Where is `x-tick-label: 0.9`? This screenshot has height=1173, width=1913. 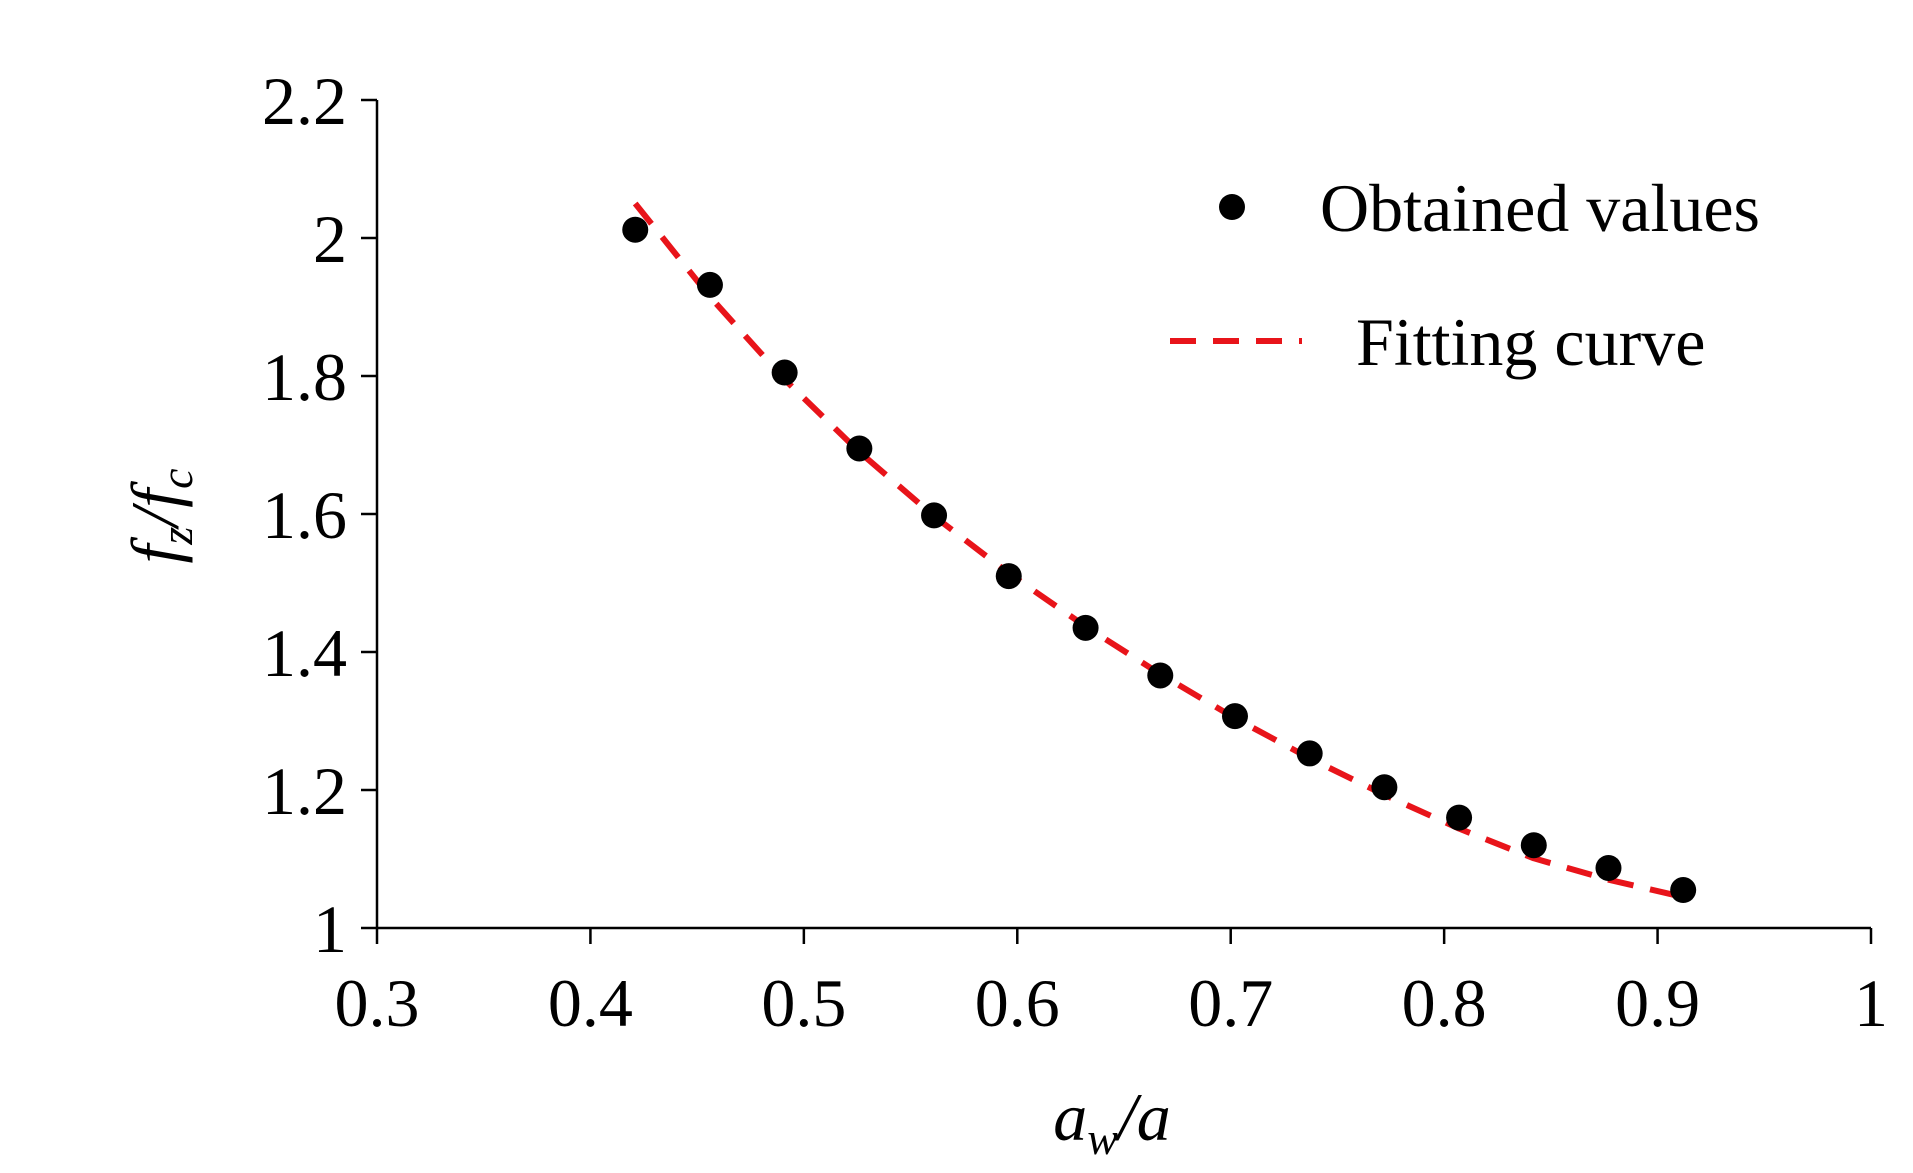 x-tick-label: 0.9 is located at coordinates (1657, 1003).